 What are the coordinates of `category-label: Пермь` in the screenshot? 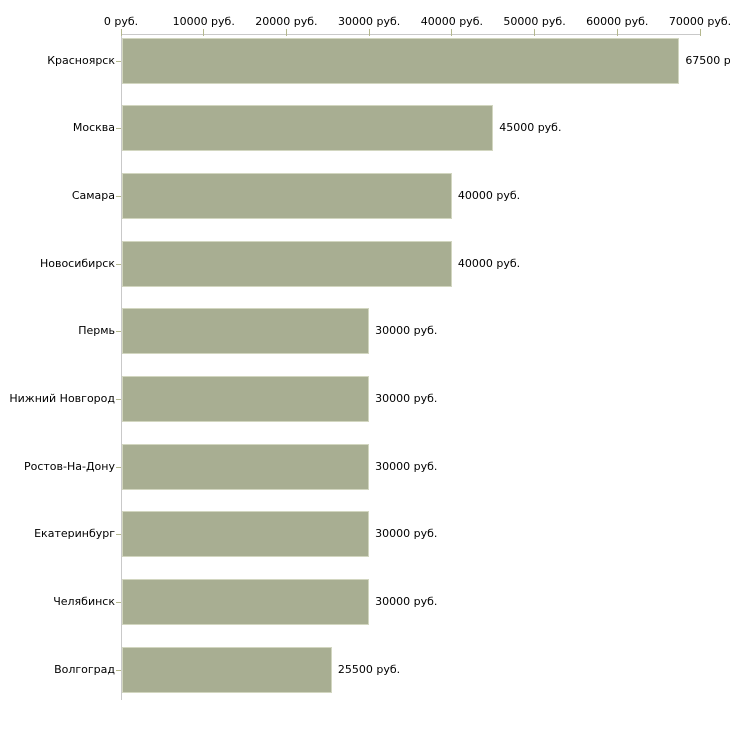 It's located at (96, 331).